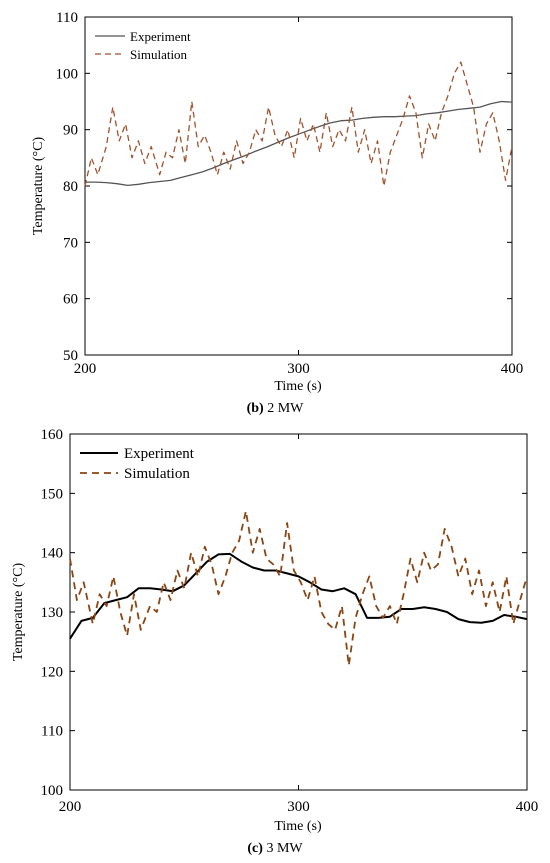  Describe the element at coordinates (70, 243) in the screenshot. I see `y-tick-label: 70` at that location.